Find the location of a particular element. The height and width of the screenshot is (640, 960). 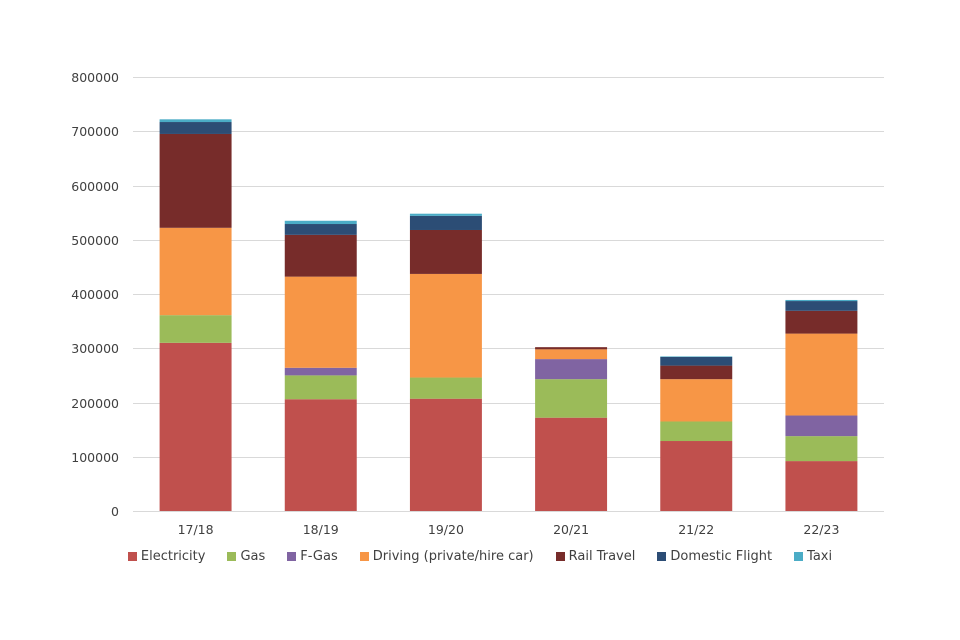

y-tick-label: 600000 is located at coordinates (95, 186).